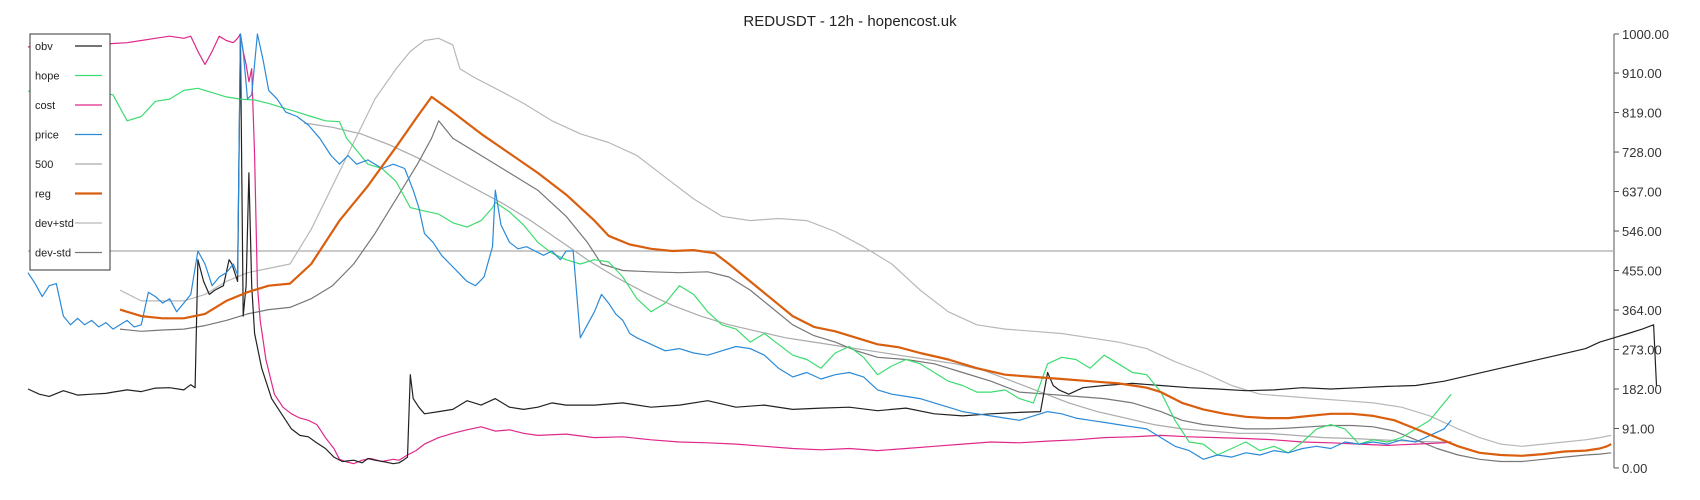 The height and width of the screenshot is (500, 1700). I want to click on legend-box, so click(70, 152).